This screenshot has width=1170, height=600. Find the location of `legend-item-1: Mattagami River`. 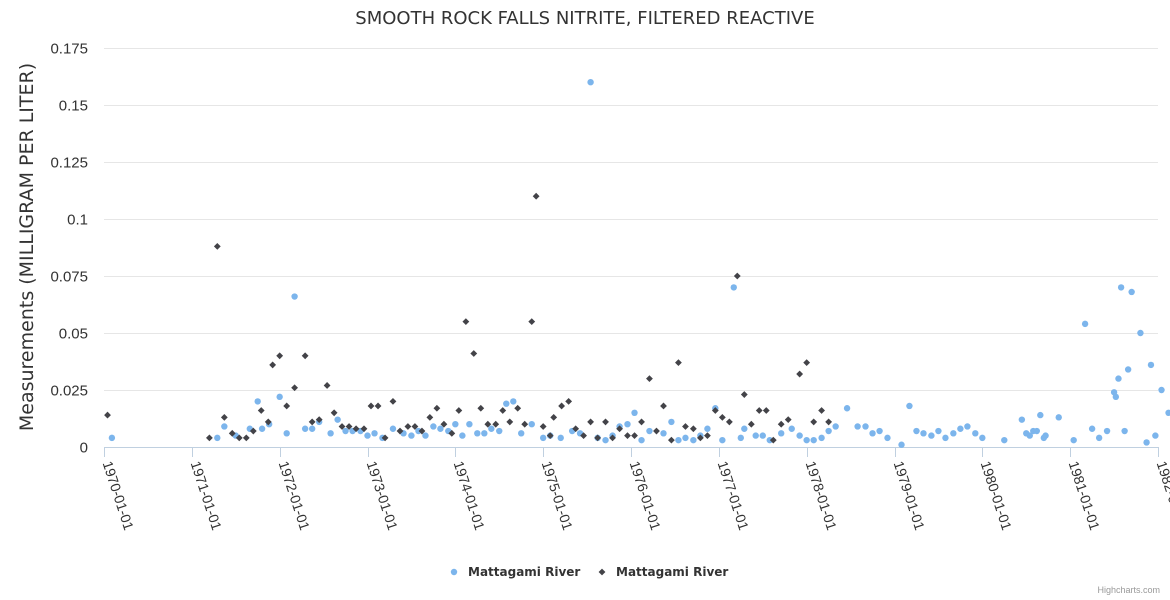

legend-item-1: Mattagami River is located at coordinates (663, 572).